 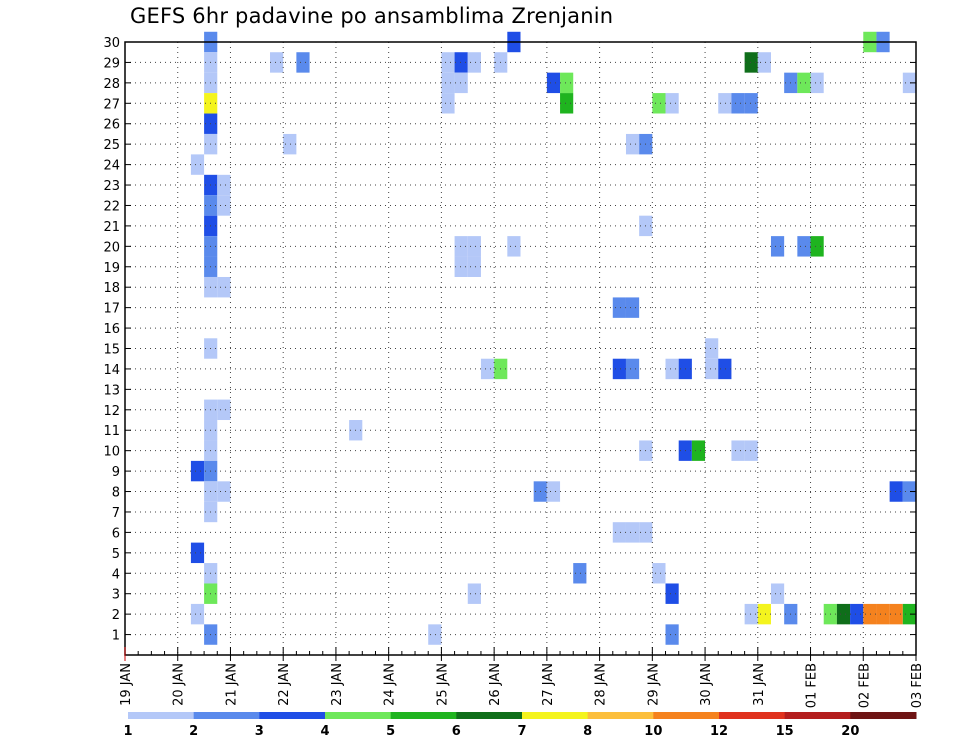 I want to click on y-tick-label: 2, so click(x=116, y=615).